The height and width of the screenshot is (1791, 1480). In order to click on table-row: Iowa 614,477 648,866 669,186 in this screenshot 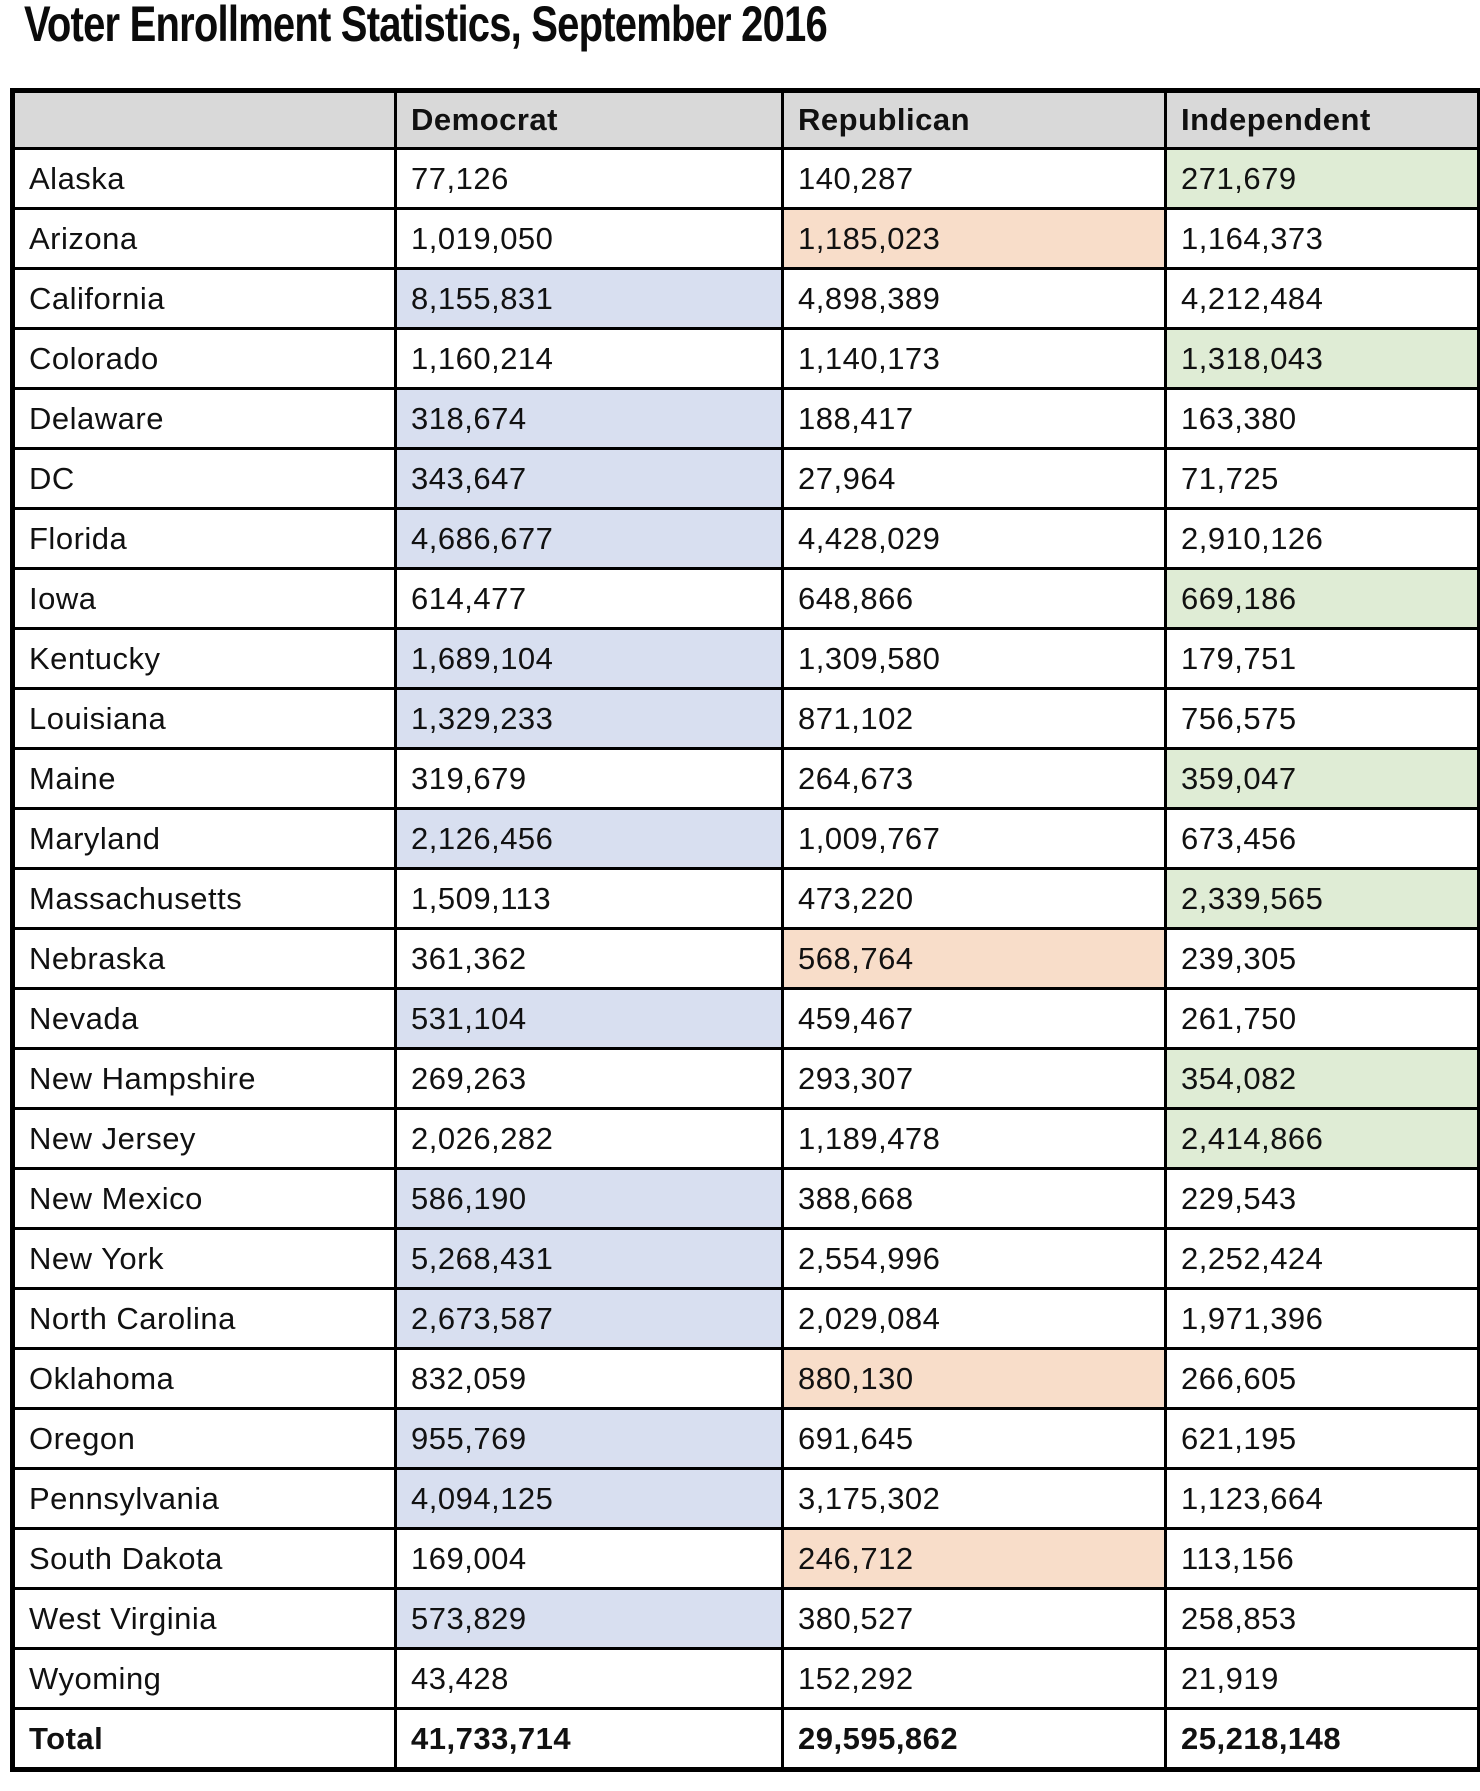, I will do `click(745, 598)`.